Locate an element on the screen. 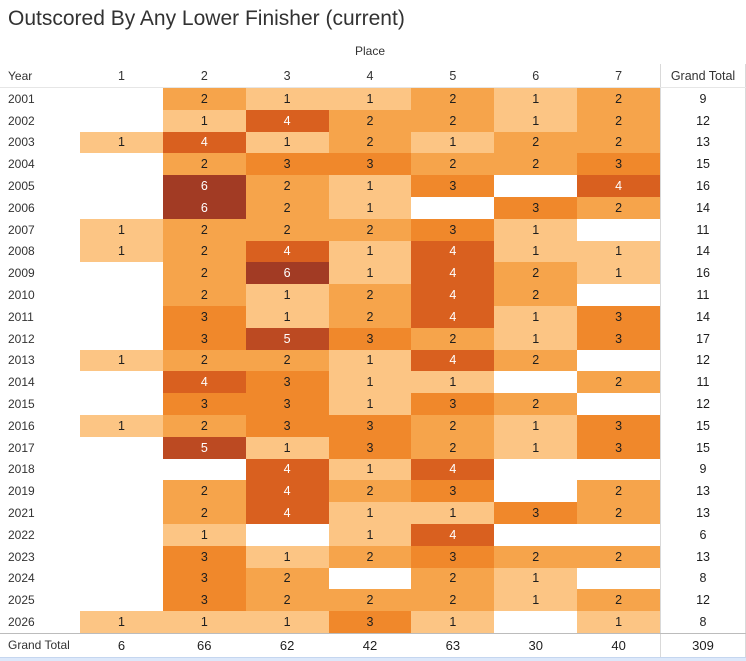 This screenshot has width=746, height=661. row-total-2026: 8 is located at coordinates (703, 622).